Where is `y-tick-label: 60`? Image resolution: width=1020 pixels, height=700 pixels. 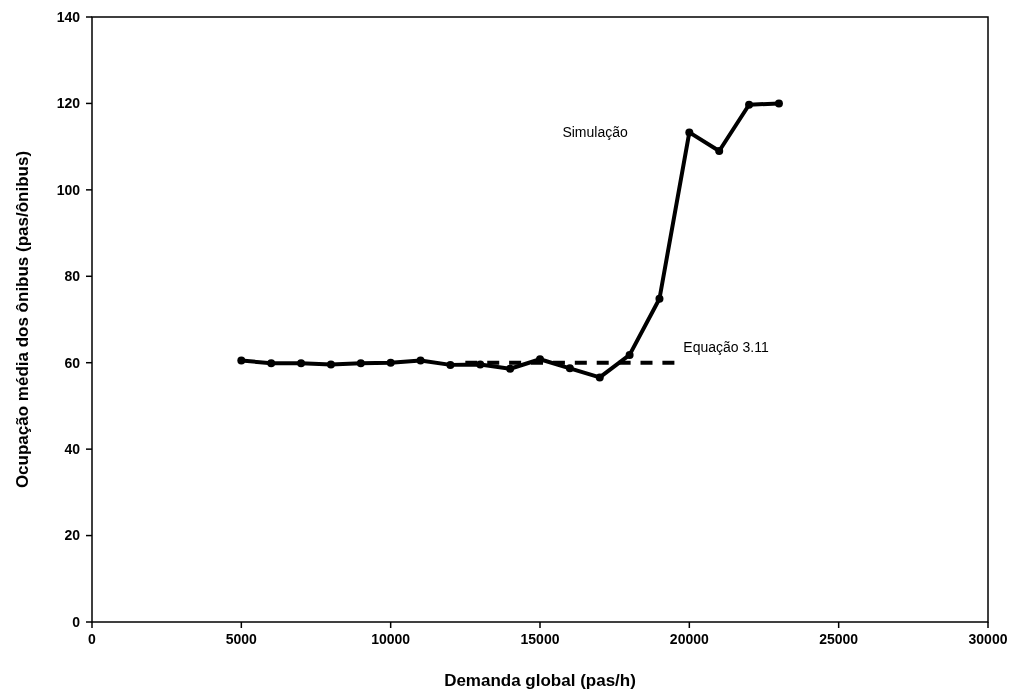
y-tick-label: 60 is located at coordinates (72, 362).